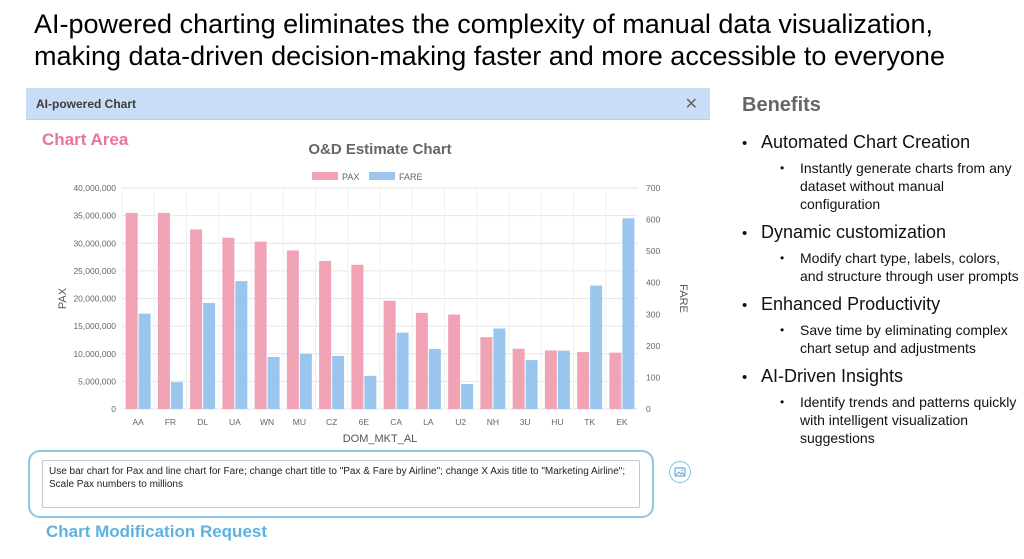 The image size is (1024, 559). Describe the element at coordinates (467, 396) in the screenshot. I see `bar-fare-u2` at that location.